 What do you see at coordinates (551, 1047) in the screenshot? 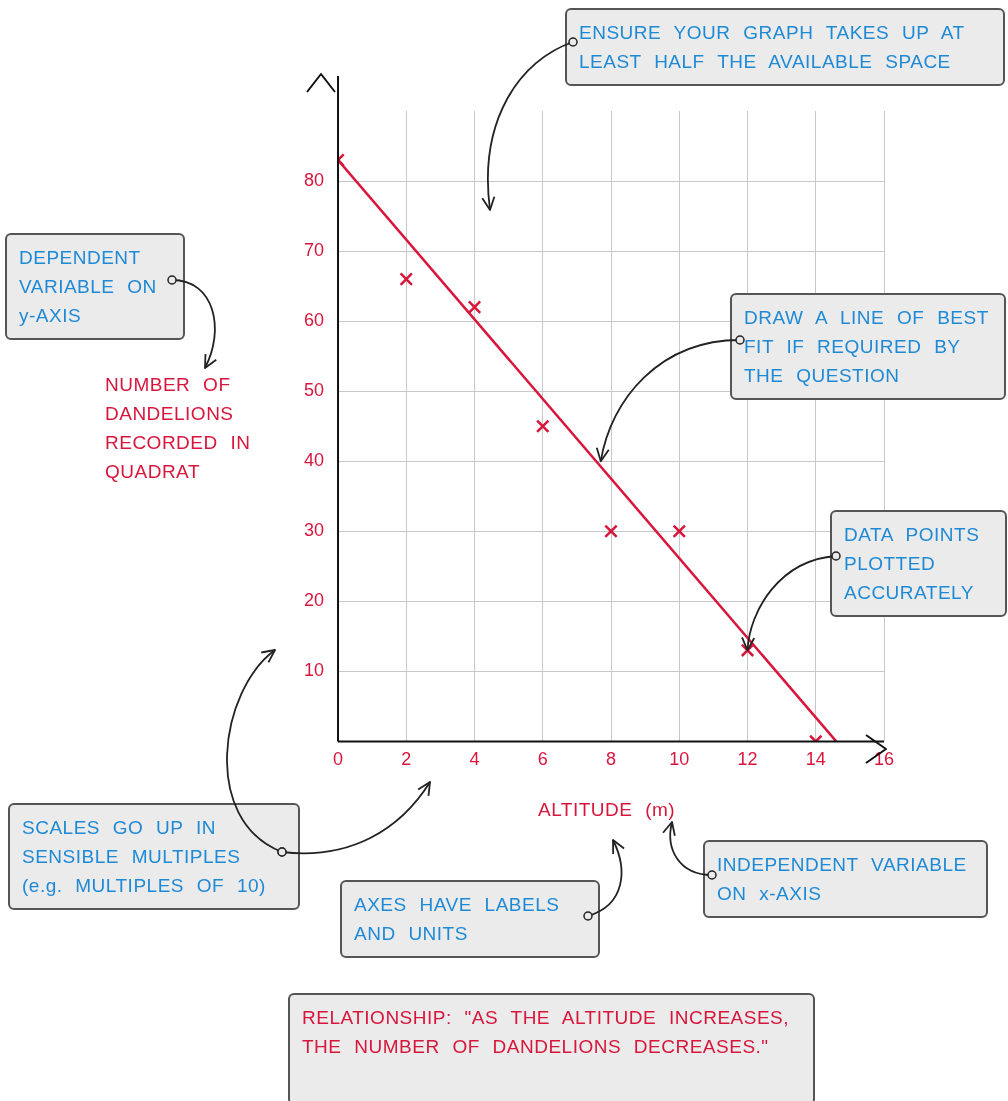
I see `text: RELATIONSHIP: "AS THE ALTITUDE INCREASES, THE NUMBER OF DANDELIONS DECREASES."` at bounding box center [551, 1047].